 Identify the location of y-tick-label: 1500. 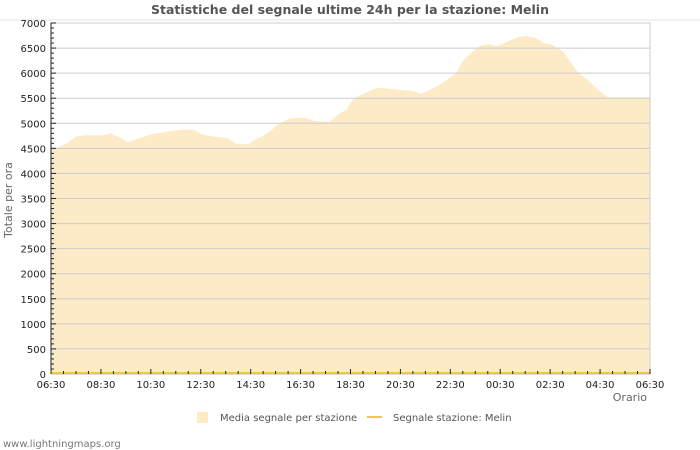
(33, 300).